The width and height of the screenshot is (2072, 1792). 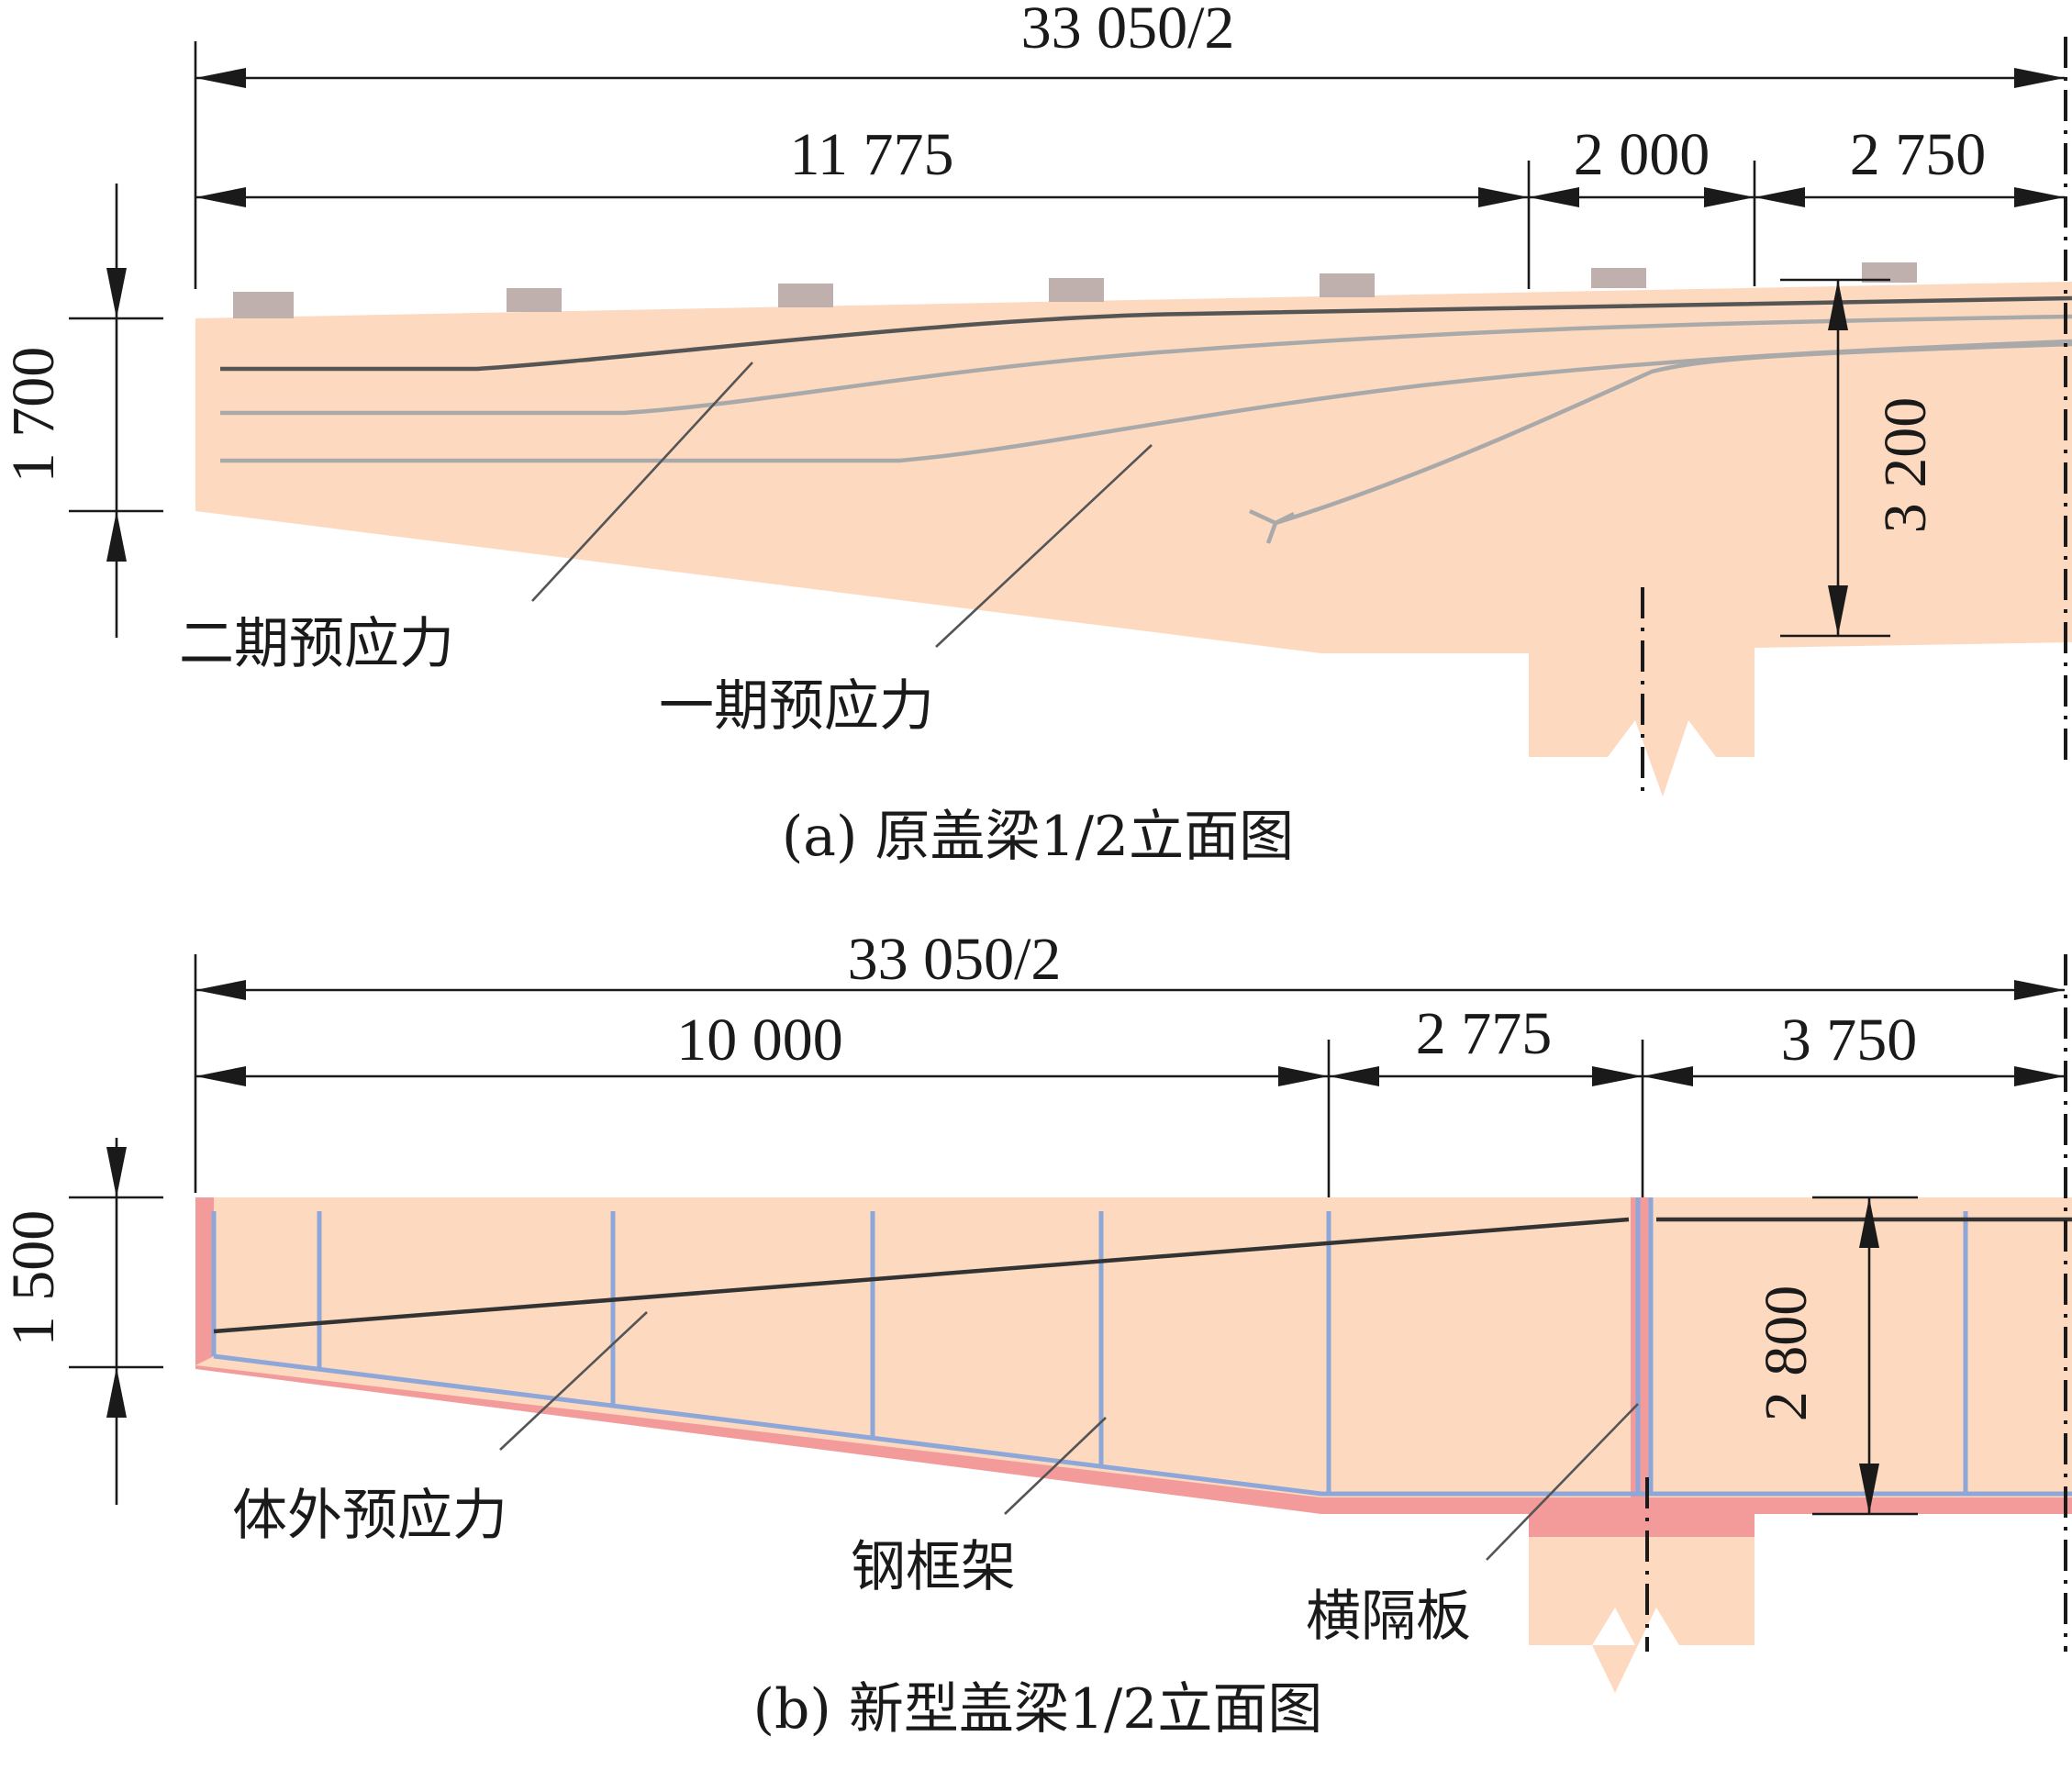 What do you see at coordinates (1642, 154) in the screenshot?
I see `dim-seg2: 2 000` at bounding box center [1642, 154].